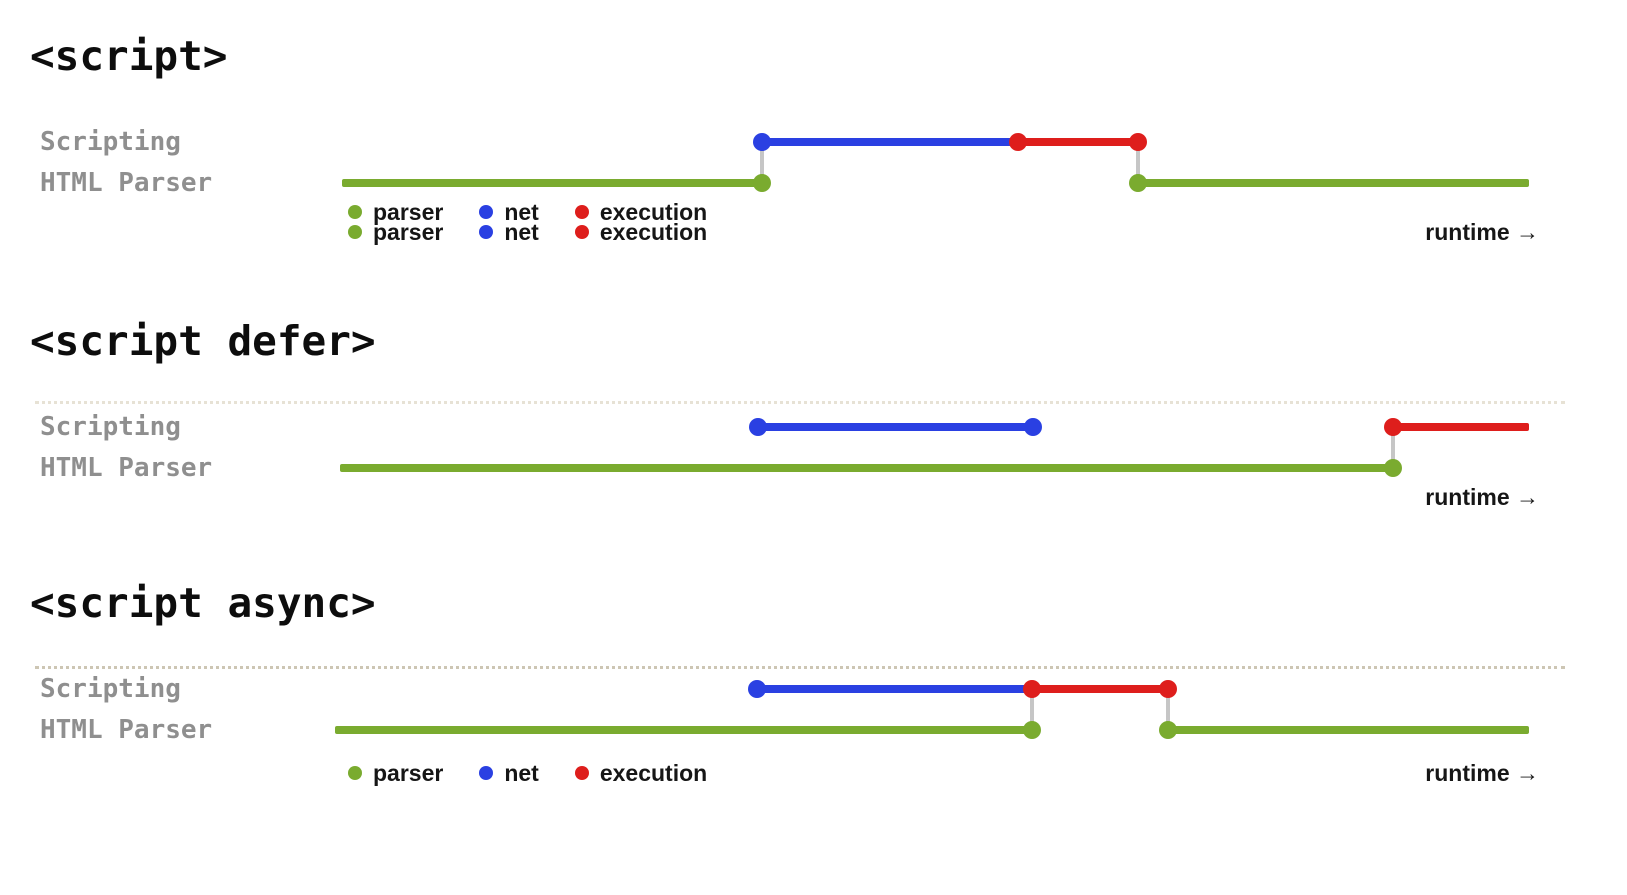 The width and height of the screenshot is (1627, 895). Describe the element at coordinates (203, 603) in the screenshot. I see `section-title: <script async>` at that location.